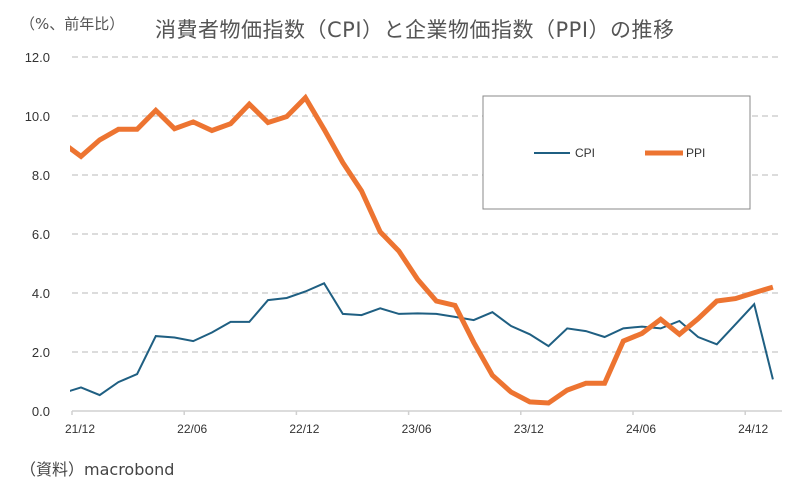 The width and height of the screenshot is (800, 490). I want to click on chart-title: 消費者物価指数（CPI）と企業物価指数（PPI）の推移, so click(415, 30).